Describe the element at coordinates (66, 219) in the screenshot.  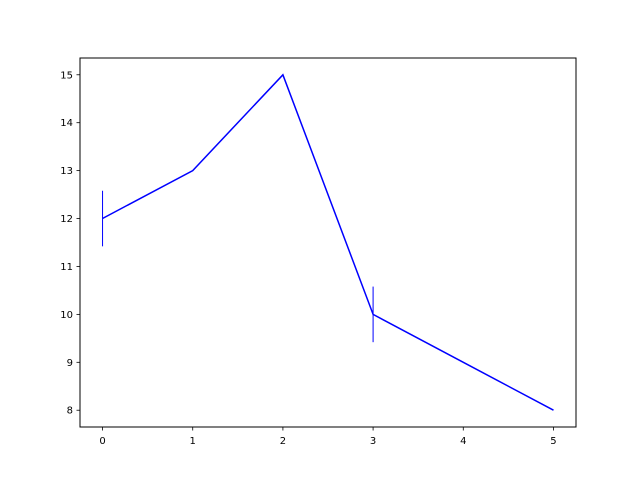
I see `y-tick-label: 12` at that location.